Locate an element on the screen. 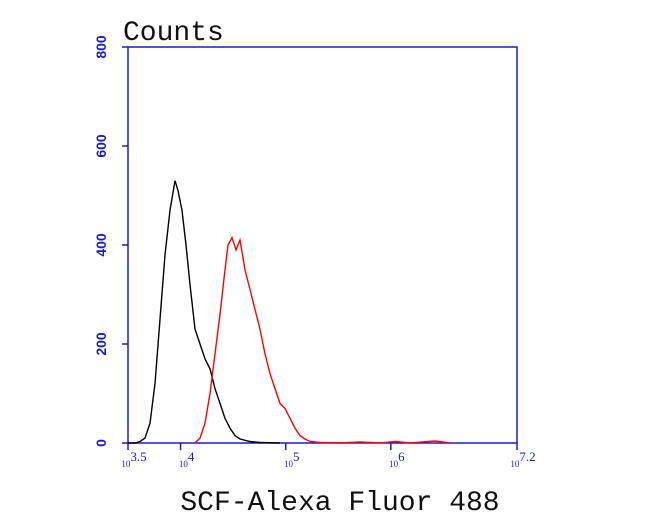  x-tick-label: 104 is located at coordinates (187, 459).